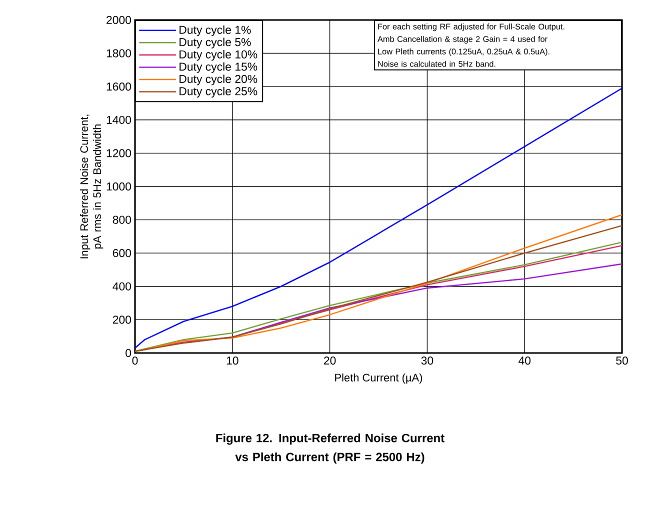 This screenshot has height=525, width=661. Describe the element at coordinates (119, 120) in the screenshot. I see `y-tick-label: 1400` at that location.